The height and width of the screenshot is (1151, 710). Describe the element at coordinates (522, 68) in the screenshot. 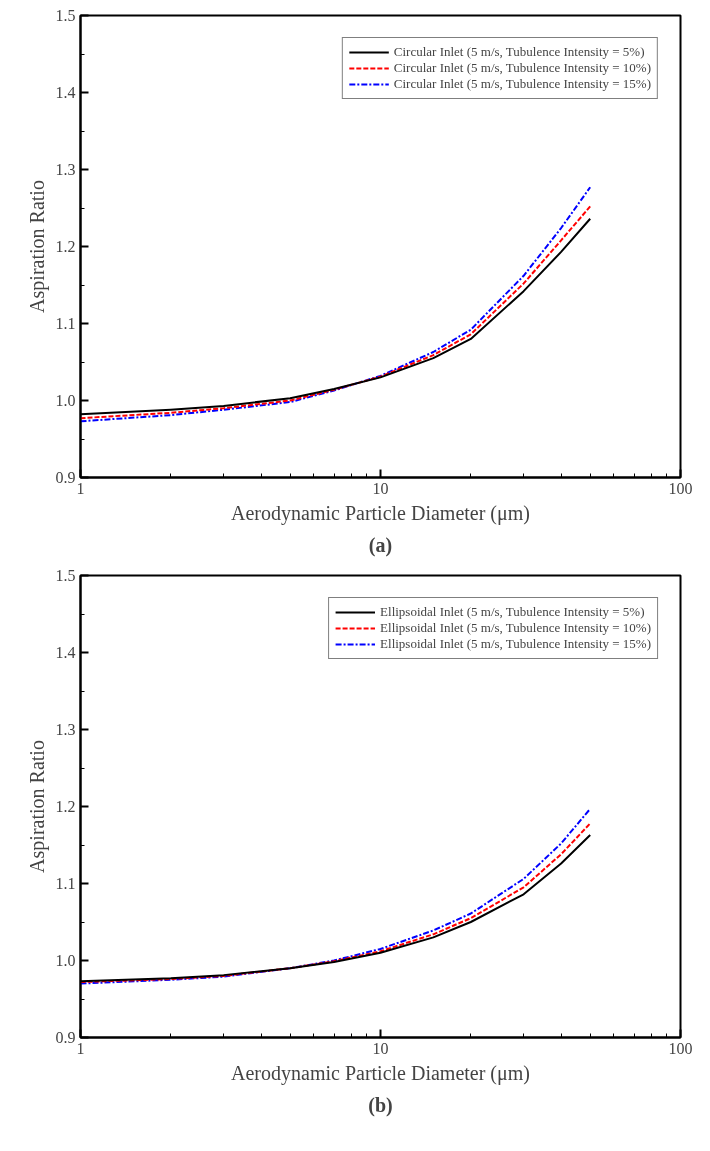

I see `legend-label: Circular Inlet (5 m/s, Tubulence Intensity = 10%)` at that location.